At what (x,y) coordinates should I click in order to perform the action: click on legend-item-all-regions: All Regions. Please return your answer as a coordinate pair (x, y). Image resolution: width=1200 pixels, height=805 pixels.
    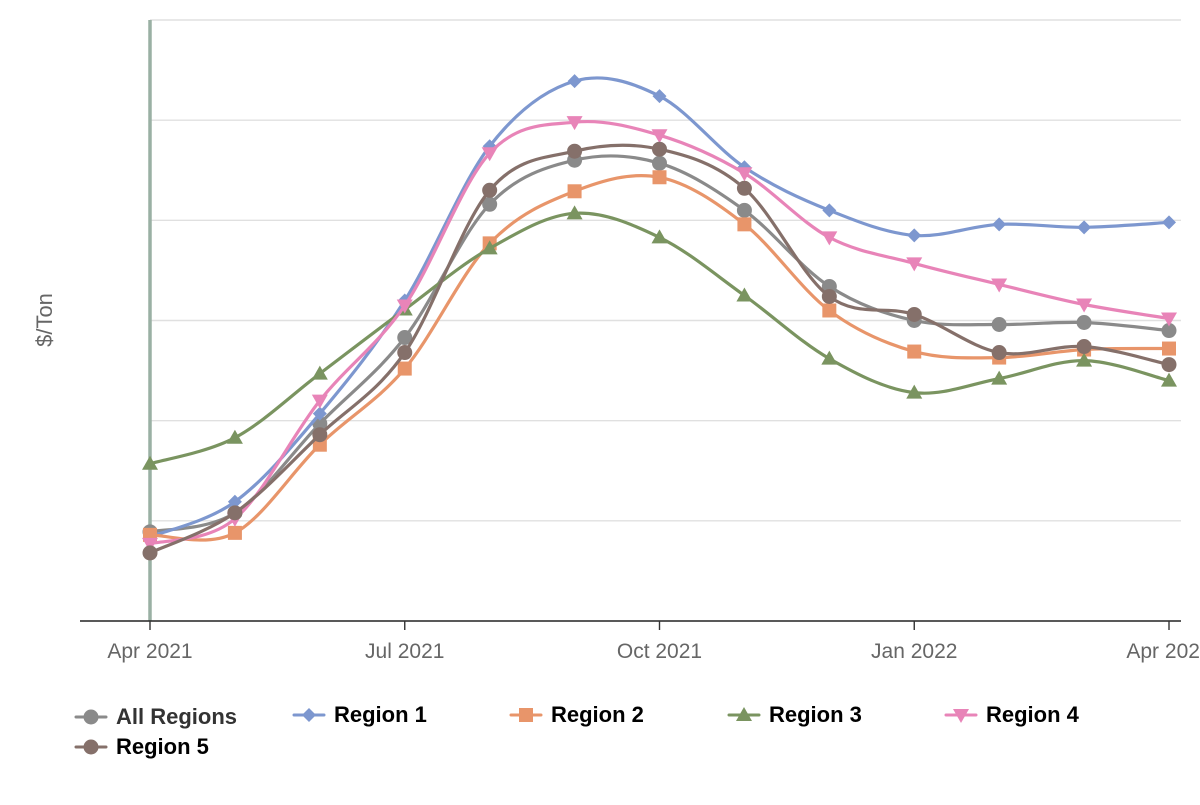
    Looking at the image, I should click on (155, 717).